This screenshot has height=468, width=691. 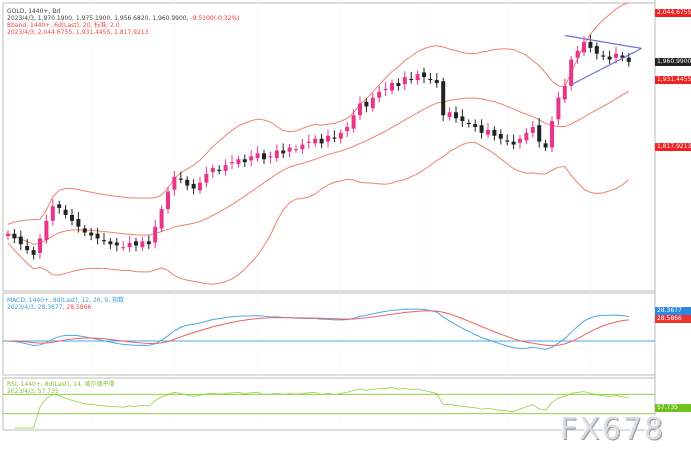 What do you see at coordinates (673, 147) in the screenshot?
I see `lower-band-tag: 1,817.9213` at bounding box center [673, 147].